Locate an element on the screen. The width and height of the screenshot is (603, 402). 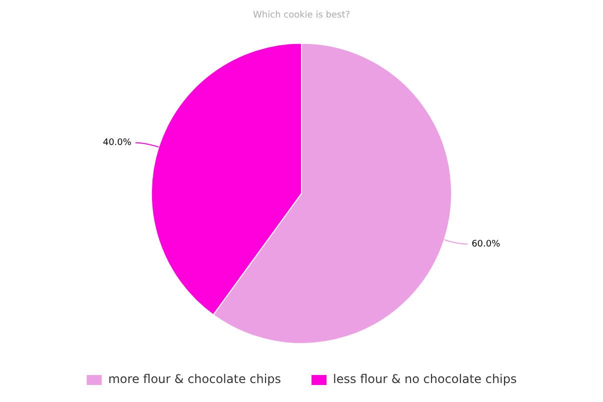
legend-label: less flour & no chocolate chips is located at coordinates (425, 379).